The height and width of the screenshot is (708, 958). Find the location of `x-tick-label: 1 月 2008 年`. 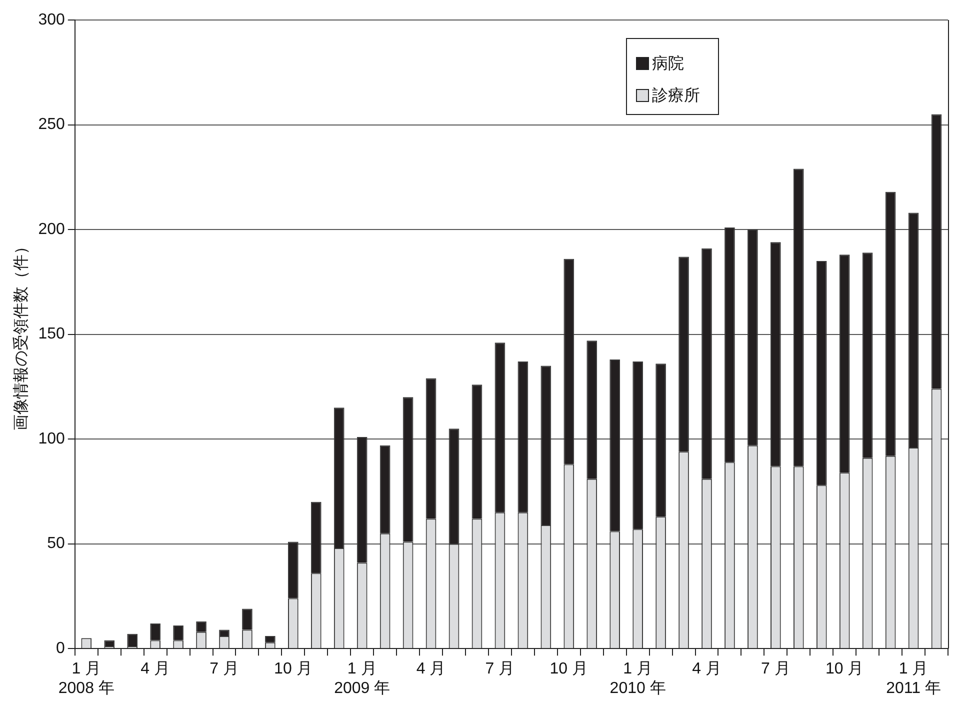

x-tick-label: 1 月 2008 年 is located at coordinates (86, 678).